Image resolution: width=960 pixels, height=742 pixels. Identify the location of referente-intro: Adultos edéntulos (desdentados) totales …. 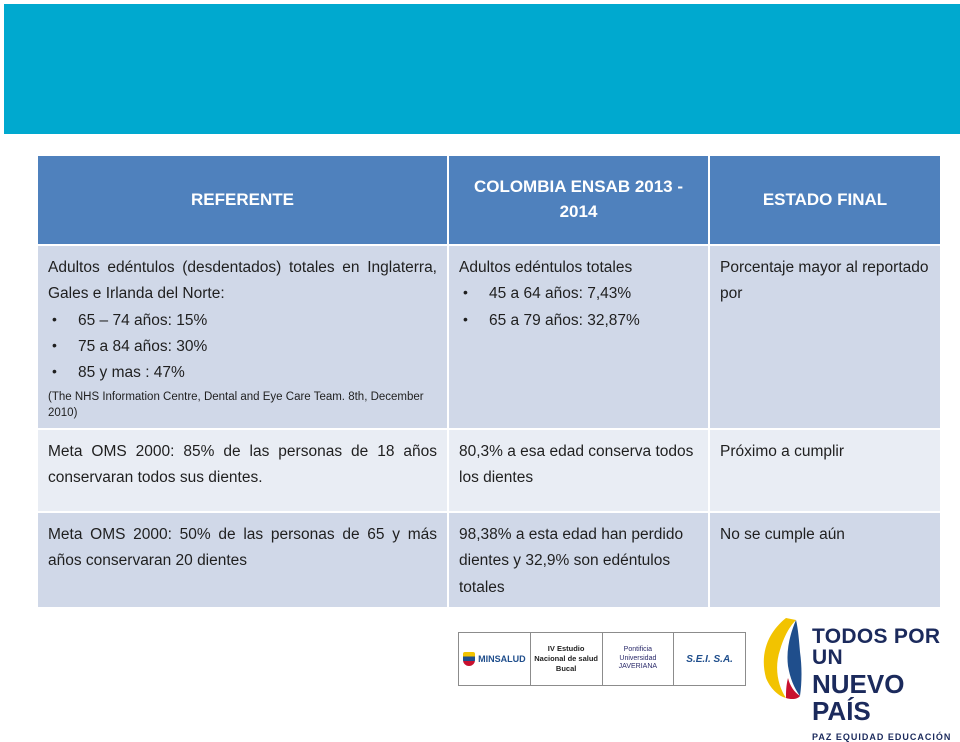
(242, 281).